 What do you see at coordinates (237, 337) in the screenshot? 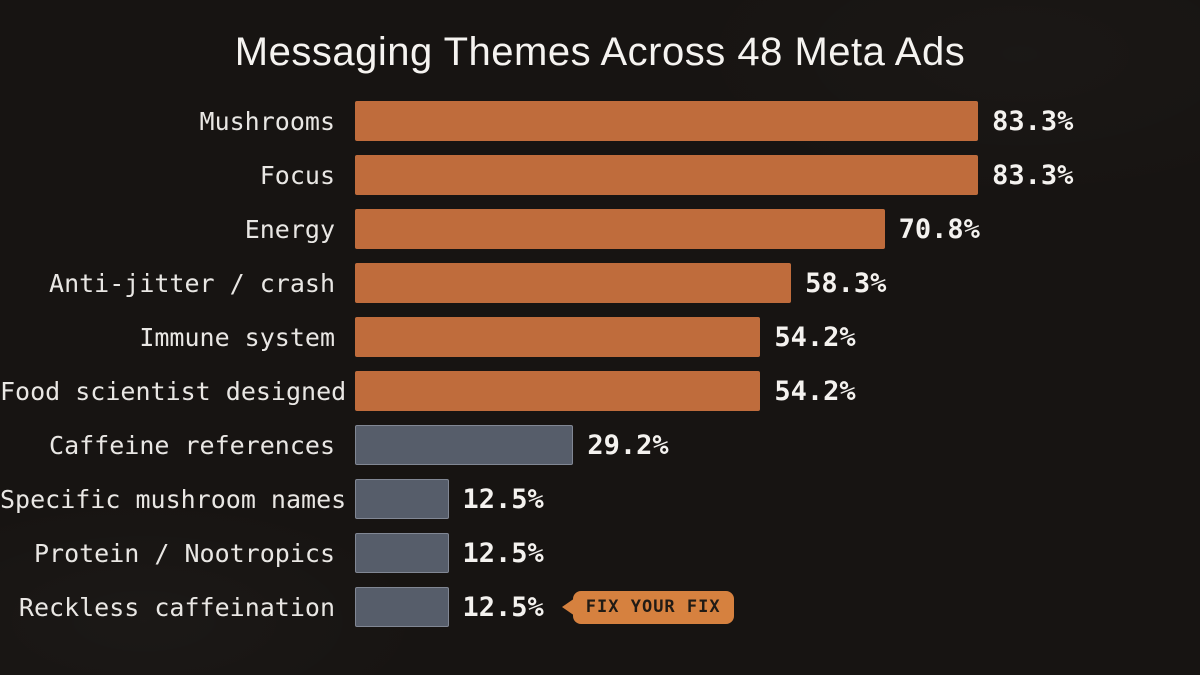
I see `category-label: Immune system` at bounding box center [237, 337].